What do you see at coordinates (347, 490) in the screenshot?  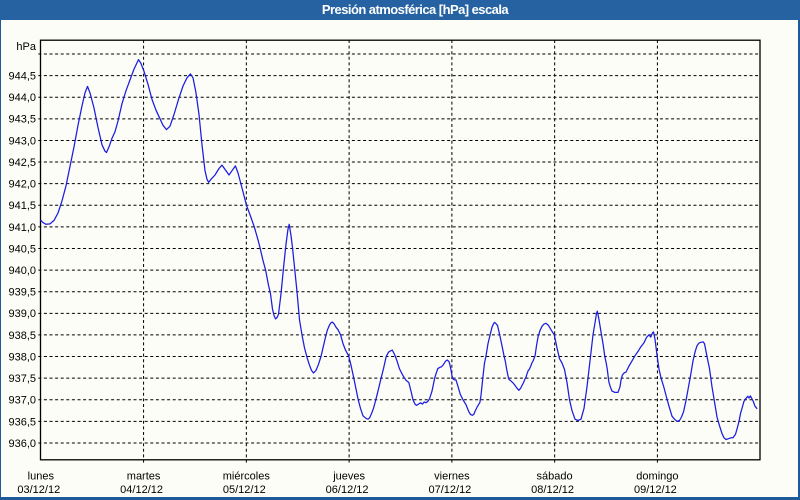 I see `svg-text: 06/12/12` at bounding box center [347, 490].